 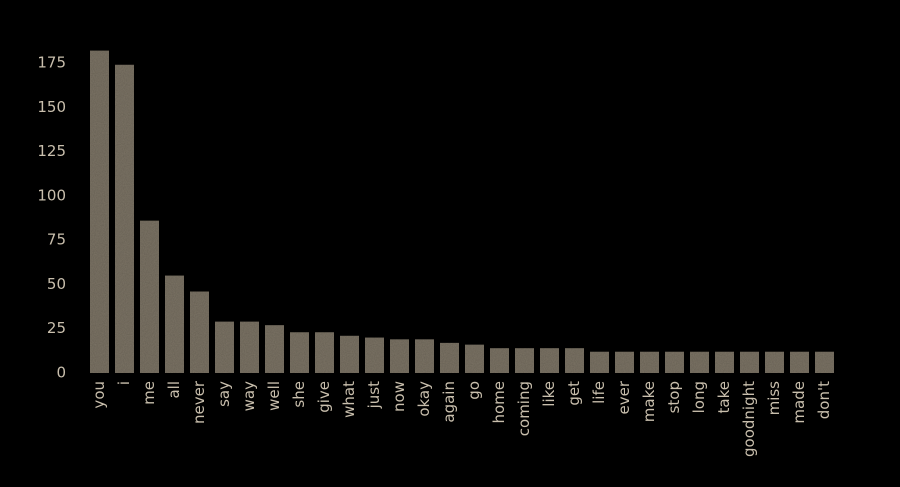 What do you see at coordinates (574, 393) in the screenshot?
I see `x-tick-label: get` at bounding box center [574, 393].